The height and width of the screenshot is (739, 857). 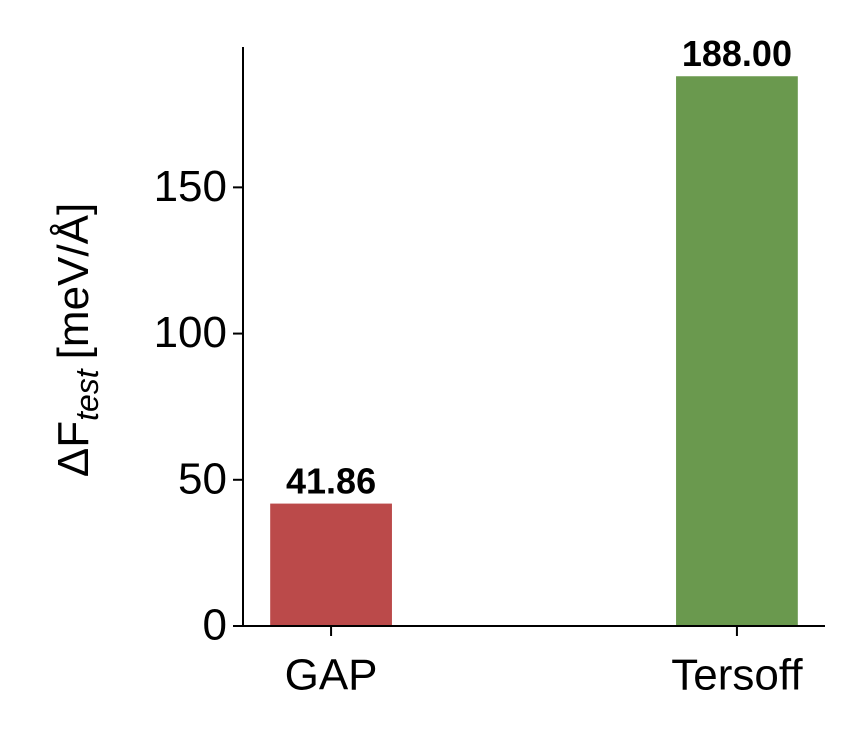 I want to click on y-label-subscript: test, so click(x=87, y=394).